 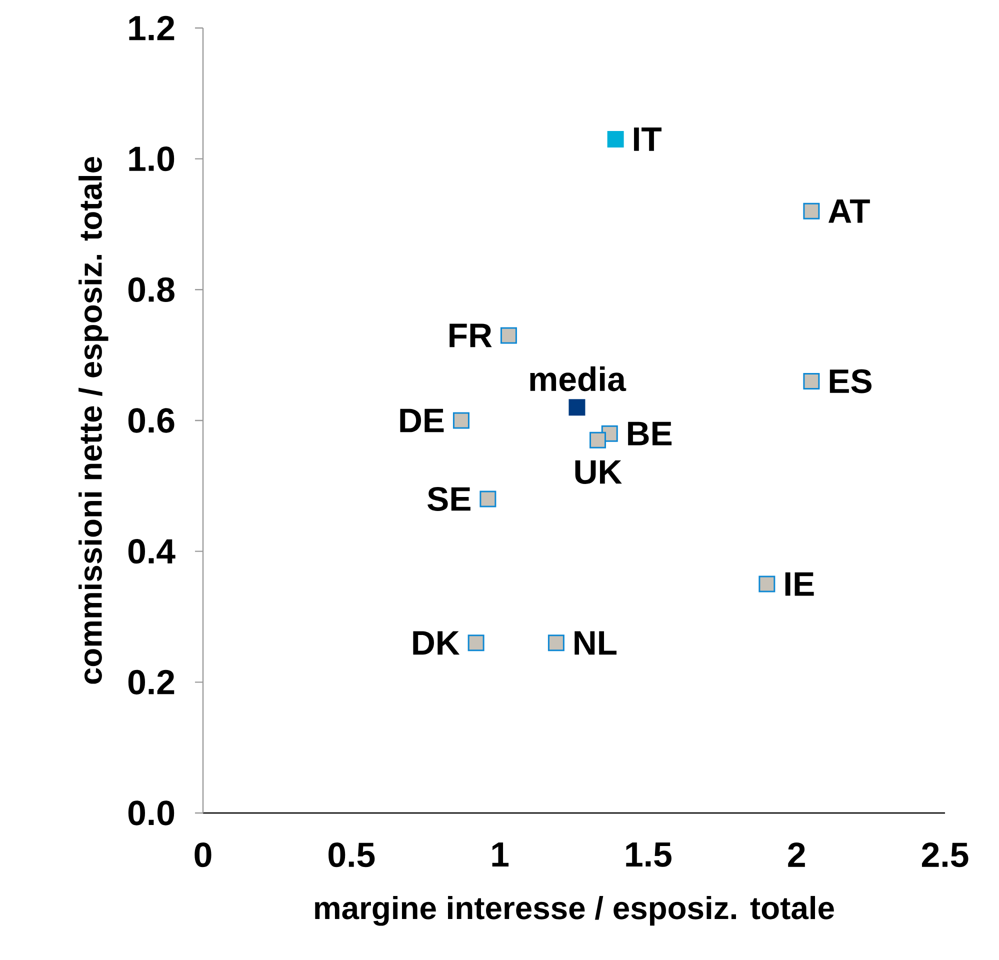 What do you see at coordinates (648, 139) in the screenshot?
I see `annotation: IT` at bounding box center [648, 139].